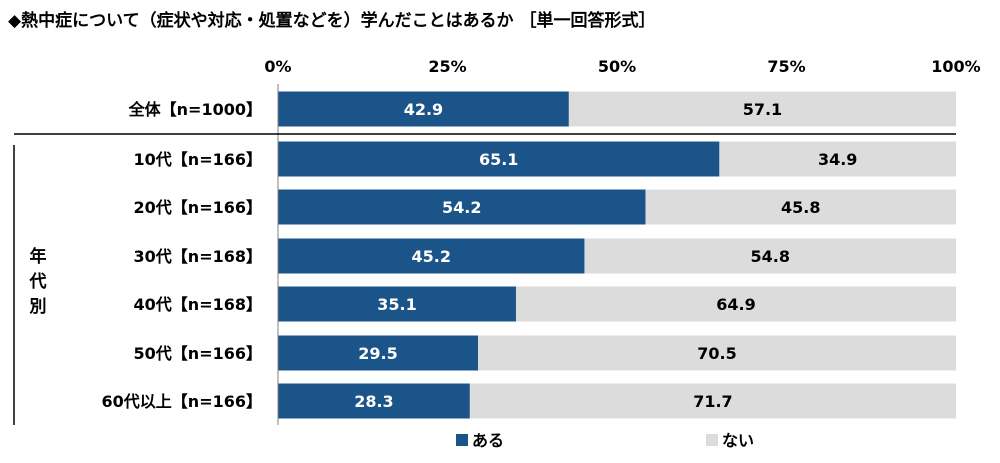 The image size is (1000, 463). I want to click on category-label: 50代【n=166】, so click(198, 353).